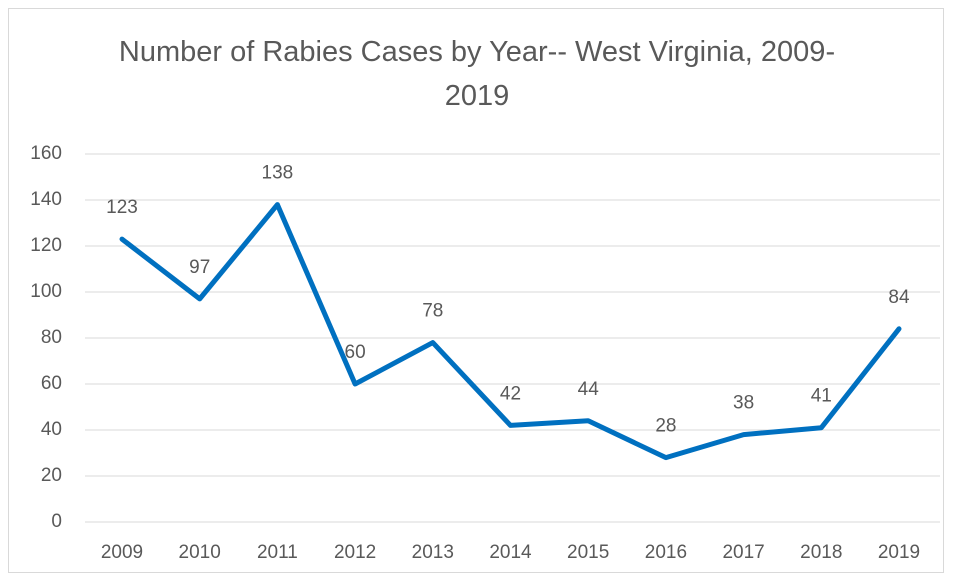 This screenshot has height=580, width=954. I want to click on x-tick-label: 2017, so click(743, 552).